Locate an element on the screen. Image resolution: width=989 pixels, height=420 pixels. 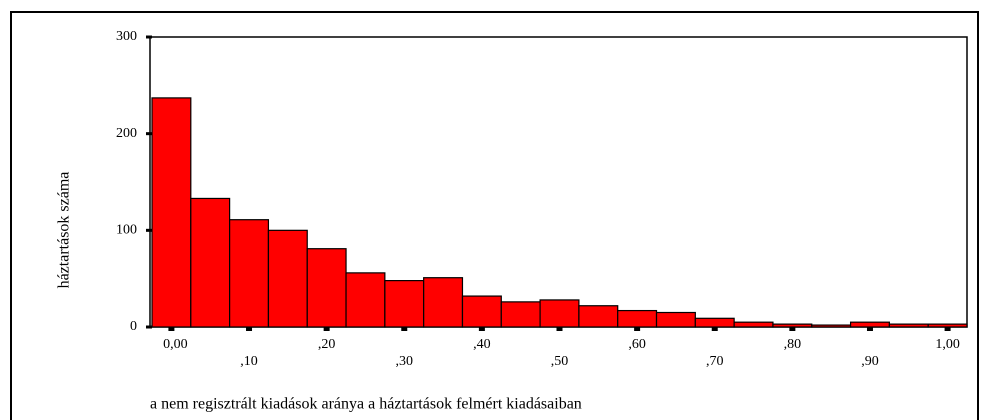
x-tick-label: ,10 is located at coordinates (249, 361).